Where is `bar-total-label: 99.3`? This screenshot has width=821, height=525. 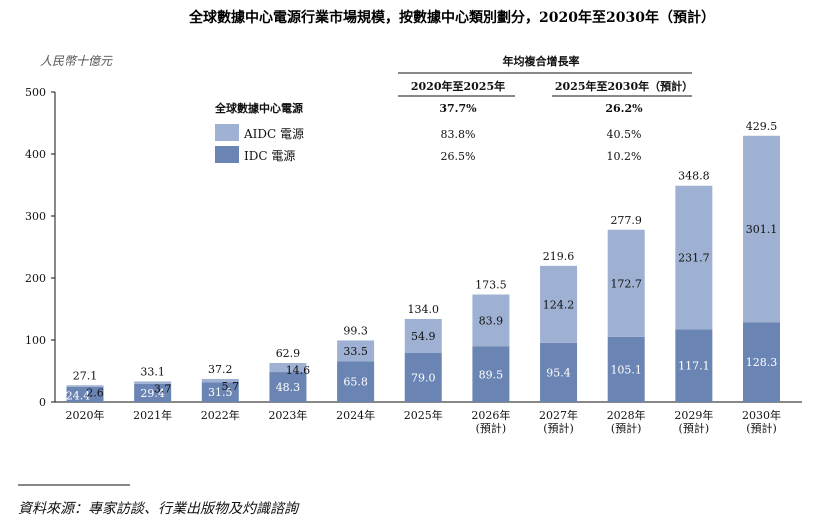 bar-total-label: 99.3 is located at coordinates (355, 330).